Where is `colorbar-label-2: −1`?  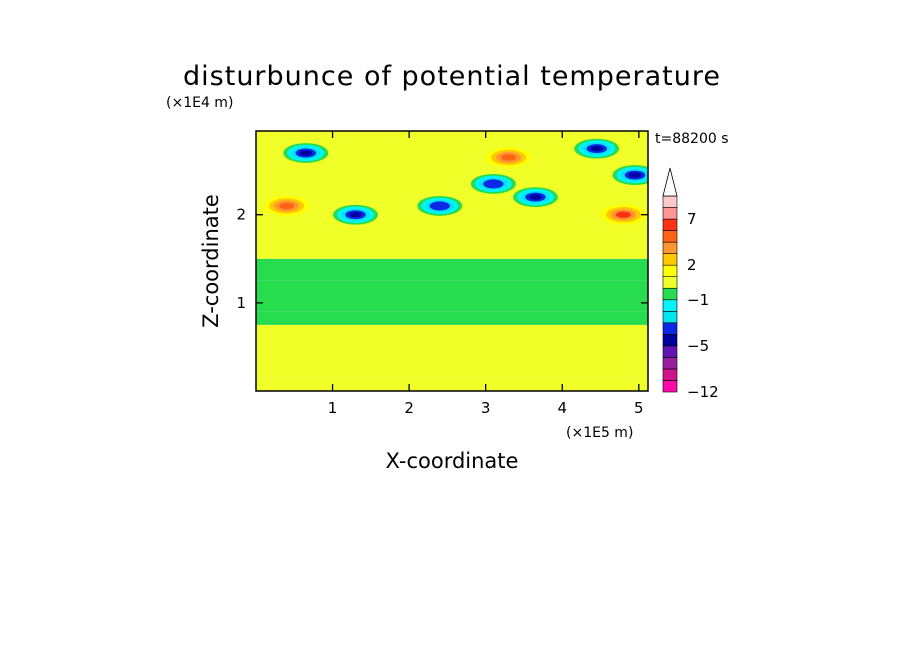
colorbar-label-2: −1 is located at coordinates (698, 300).